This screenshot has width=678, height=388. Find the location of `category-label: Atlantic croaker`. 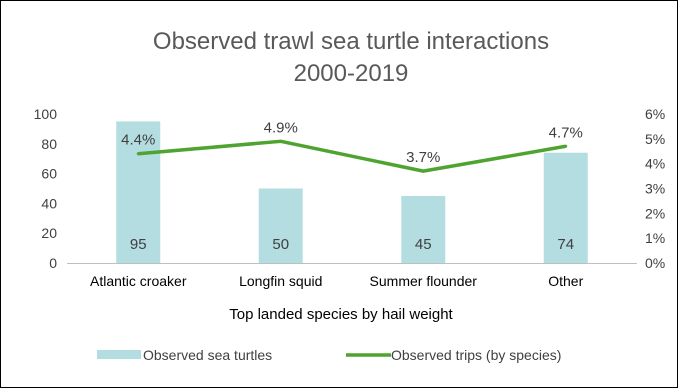

category-label: Atlantic croaker is located at coordinates (138, 281).